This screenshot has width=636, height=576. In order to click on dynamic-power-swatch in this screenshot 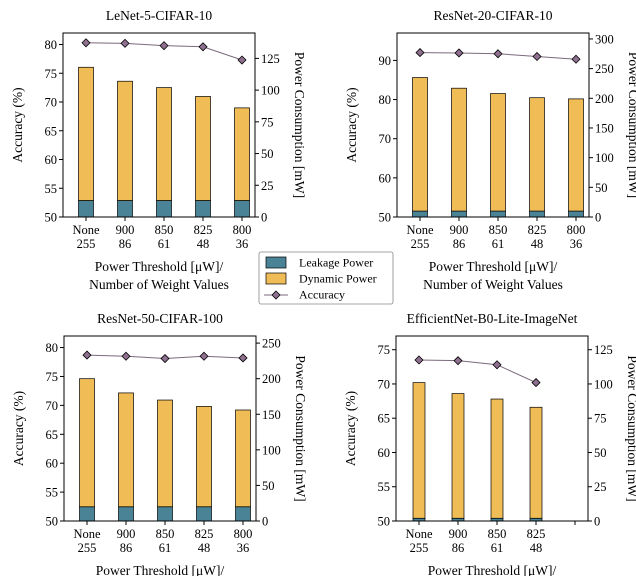, I will do `click(276, 278)`.